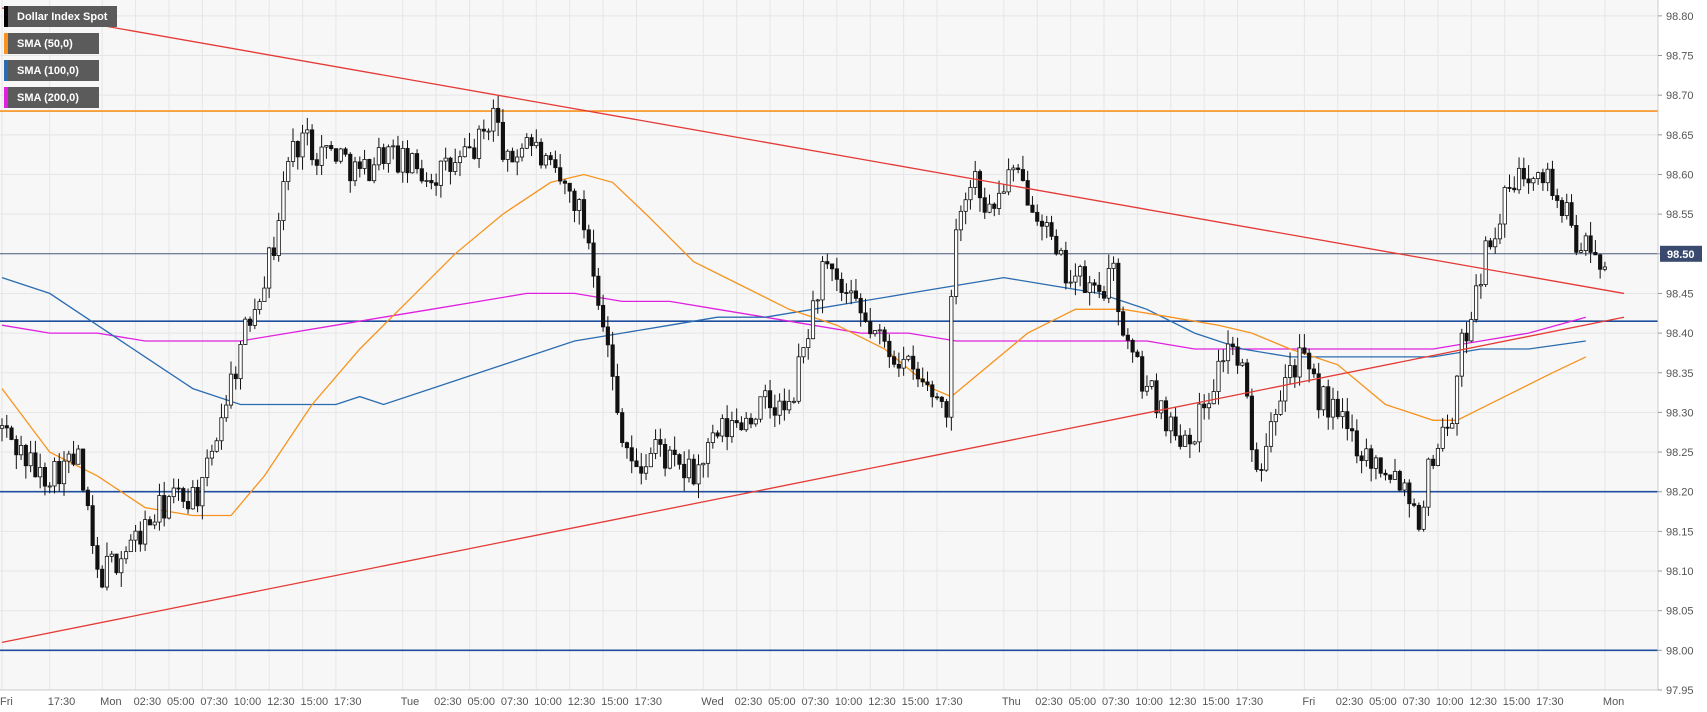  What do you see at coordinates (1680, 532) in the screenshot?
I see `y-tick-label: 98.15` at bounding box center [1680, 532].